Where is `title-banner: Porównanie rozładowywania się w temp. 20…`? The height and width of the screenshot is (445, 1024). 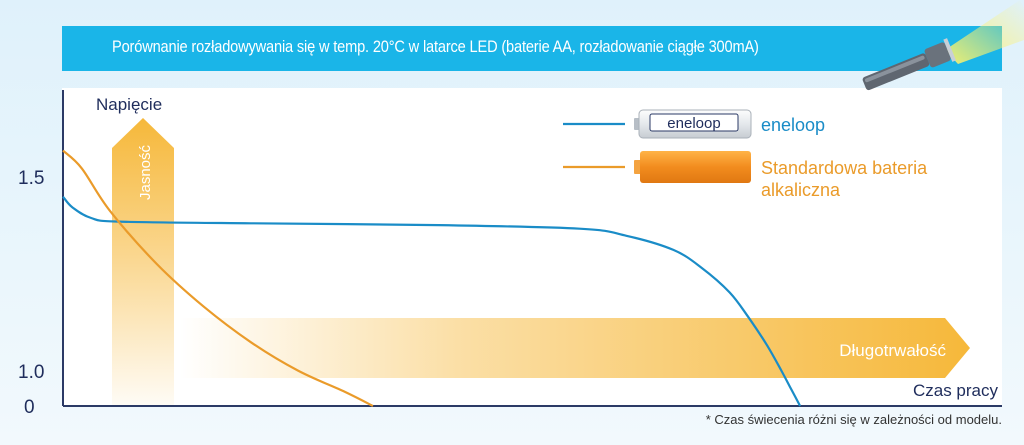
title-banner: Porównanie rozładowywania się w temp. 20… is located at coordinates (532, 48).